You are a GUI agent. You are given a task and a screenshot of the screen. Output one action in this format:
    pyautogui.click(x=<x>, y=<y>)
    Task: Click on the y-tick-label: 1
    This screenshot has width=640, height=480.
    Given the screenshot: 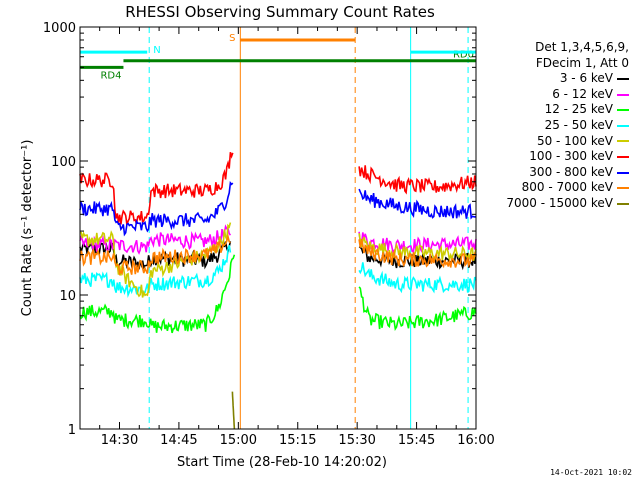 What is the action you would take?
    pyautogui.click(x=72, y=430)
    